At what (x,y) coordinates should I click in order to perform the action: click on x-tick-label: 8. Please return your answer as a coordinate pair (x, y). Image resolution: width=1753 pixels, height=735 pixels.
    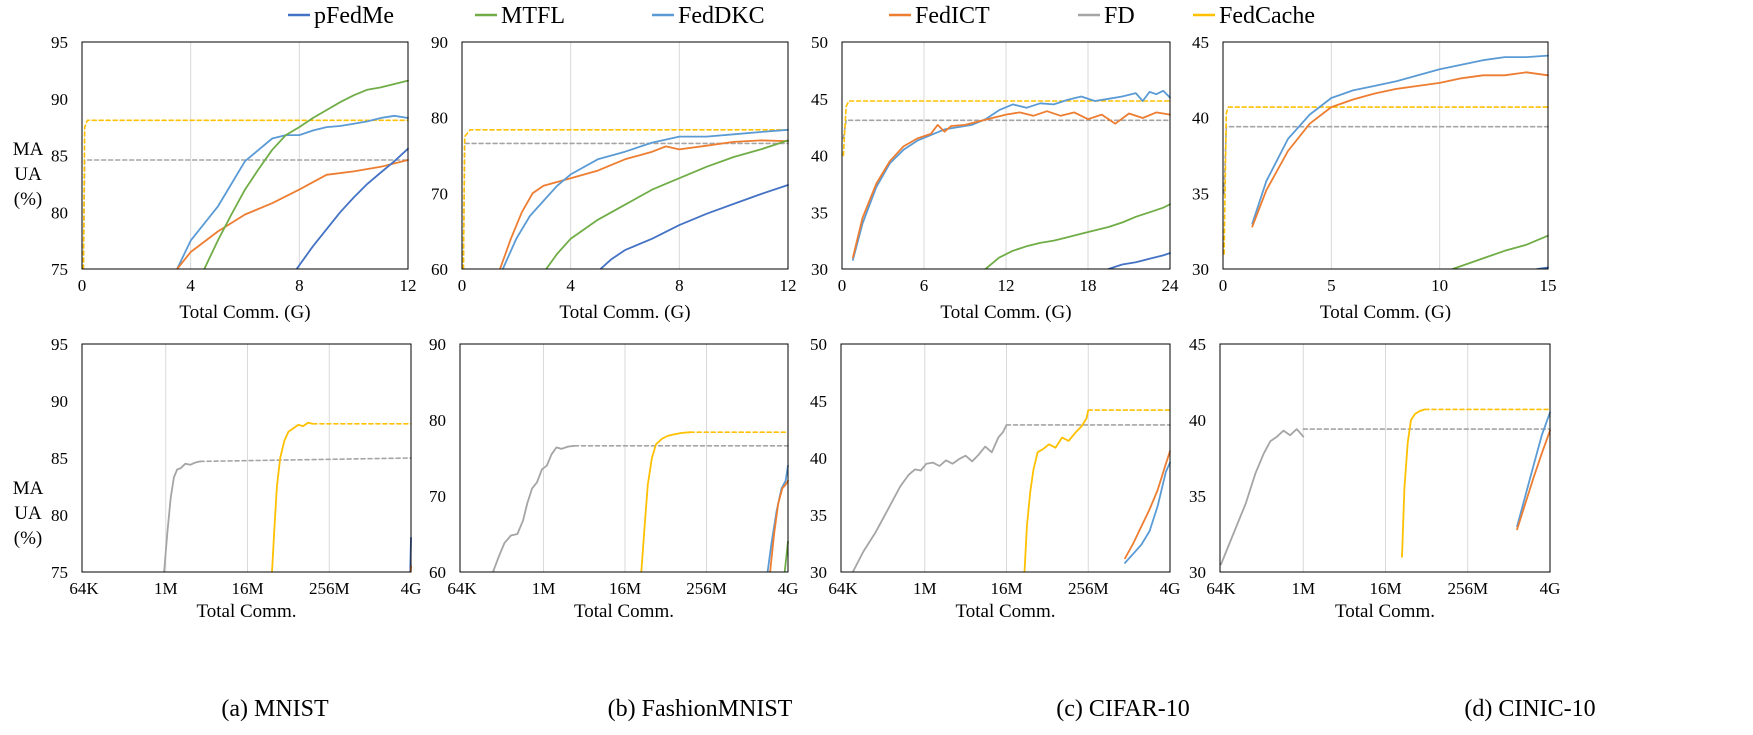
    Looking at the image, I should click on (679, 285).